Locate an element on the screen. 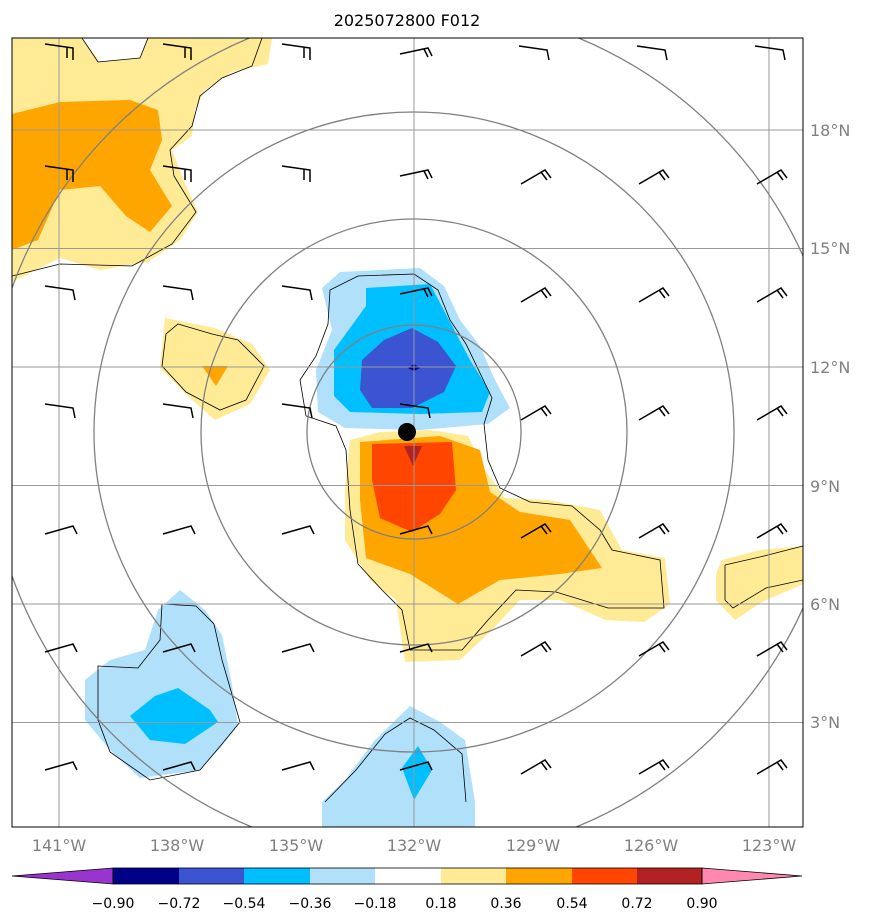 This screenshot has height=924, width=873. contour-positive-nw-inner is located at coordinates (92, 175).